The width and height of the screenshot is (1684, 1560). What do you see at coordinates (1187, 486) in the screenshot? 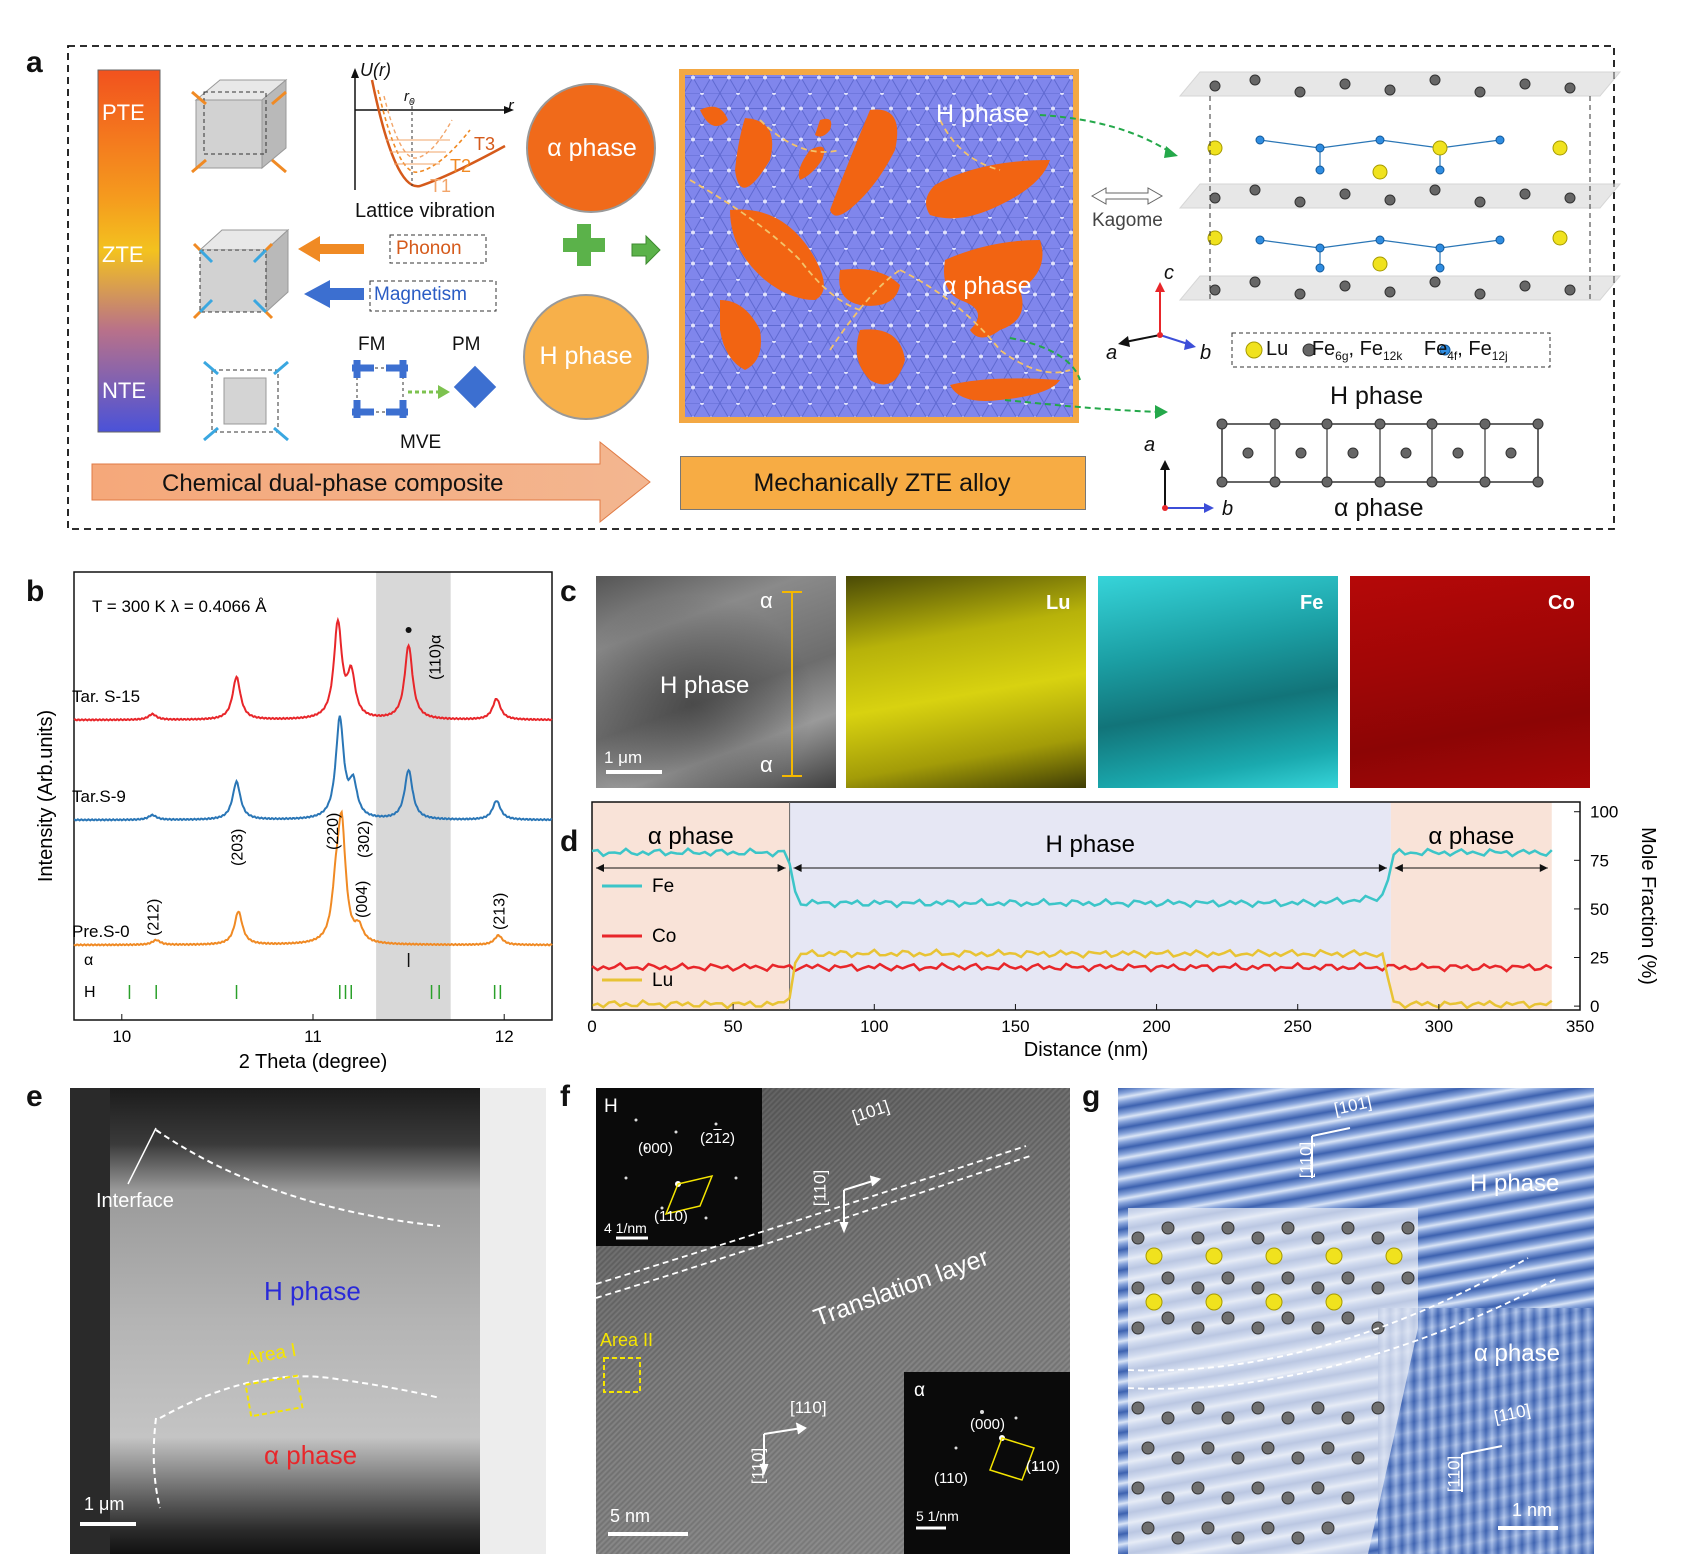
I see `crystal-axes-bottom` at bounding box center [1187, 486].